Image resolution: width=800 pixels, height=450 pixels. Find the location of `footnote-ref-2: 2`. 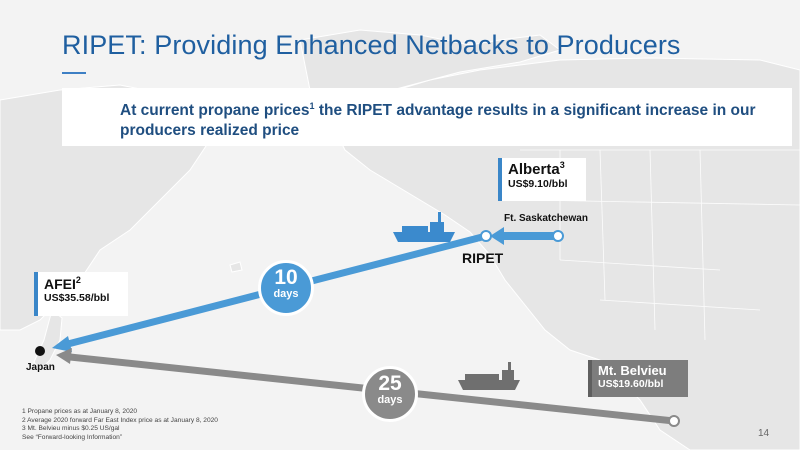

footnote-ref-2: 2 is located at coordinates (78, 280).